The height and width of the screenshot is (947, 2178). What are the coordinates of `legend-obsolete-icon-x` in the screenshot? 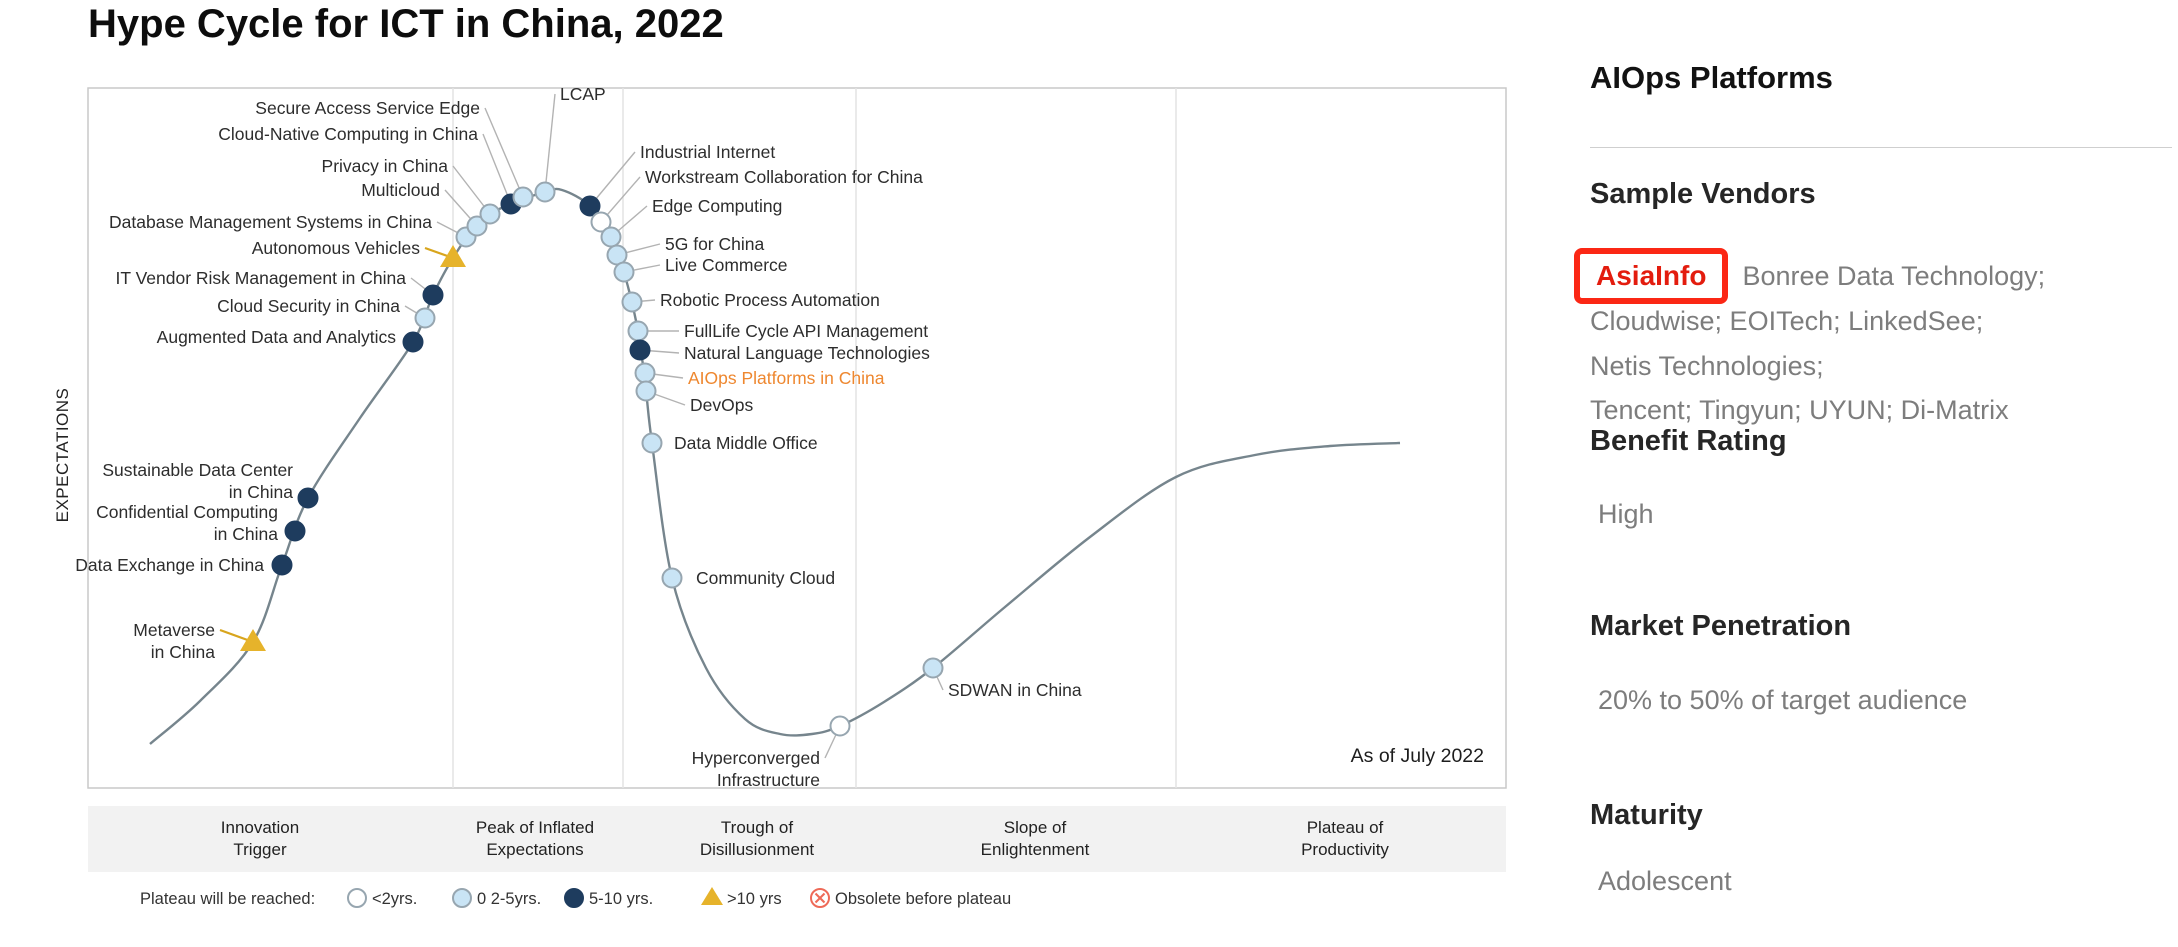 It's located at (820, 898).